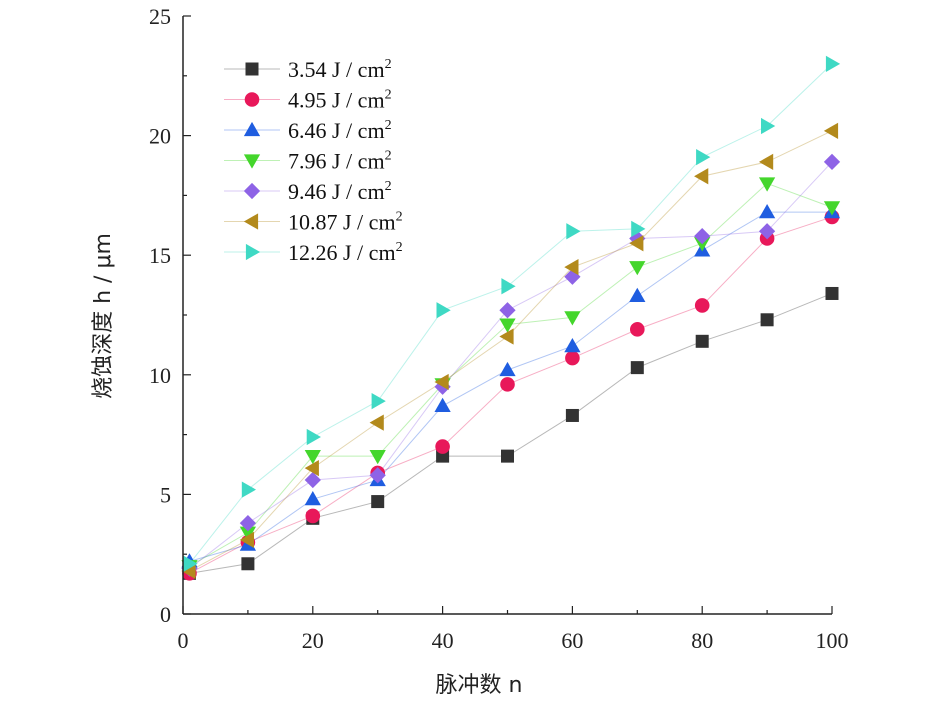  Describe the element at coordinates (340, 161) in the screenshot. I see `legend-label: 7.96 J / cm2` at that location.